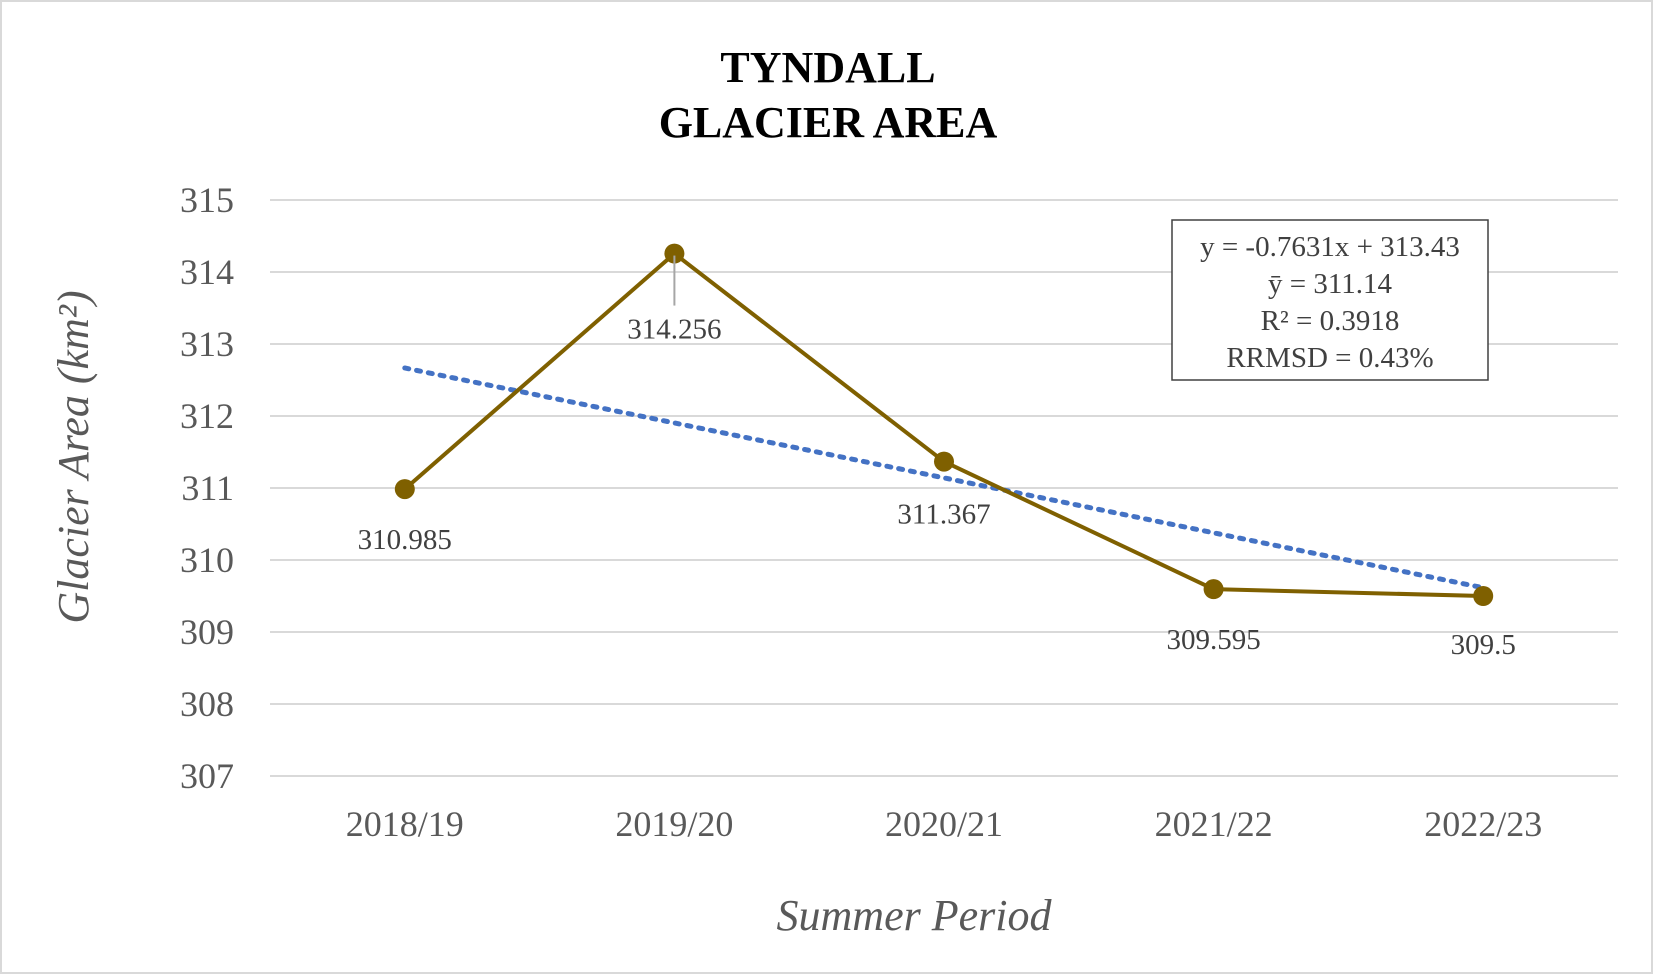 The width and height of the screenshot is (1653, 976). Describe the element at coordinates (207, 200) in the screenshot. I see `y-tick-label-315: 315` at that location.